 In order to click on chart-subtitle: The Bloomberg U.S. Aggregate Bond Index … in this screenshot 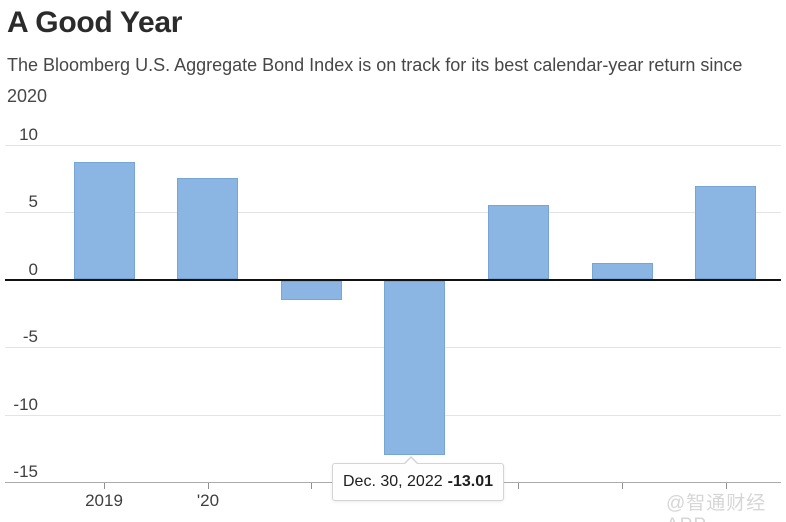, I will do `click(375, 80)`.